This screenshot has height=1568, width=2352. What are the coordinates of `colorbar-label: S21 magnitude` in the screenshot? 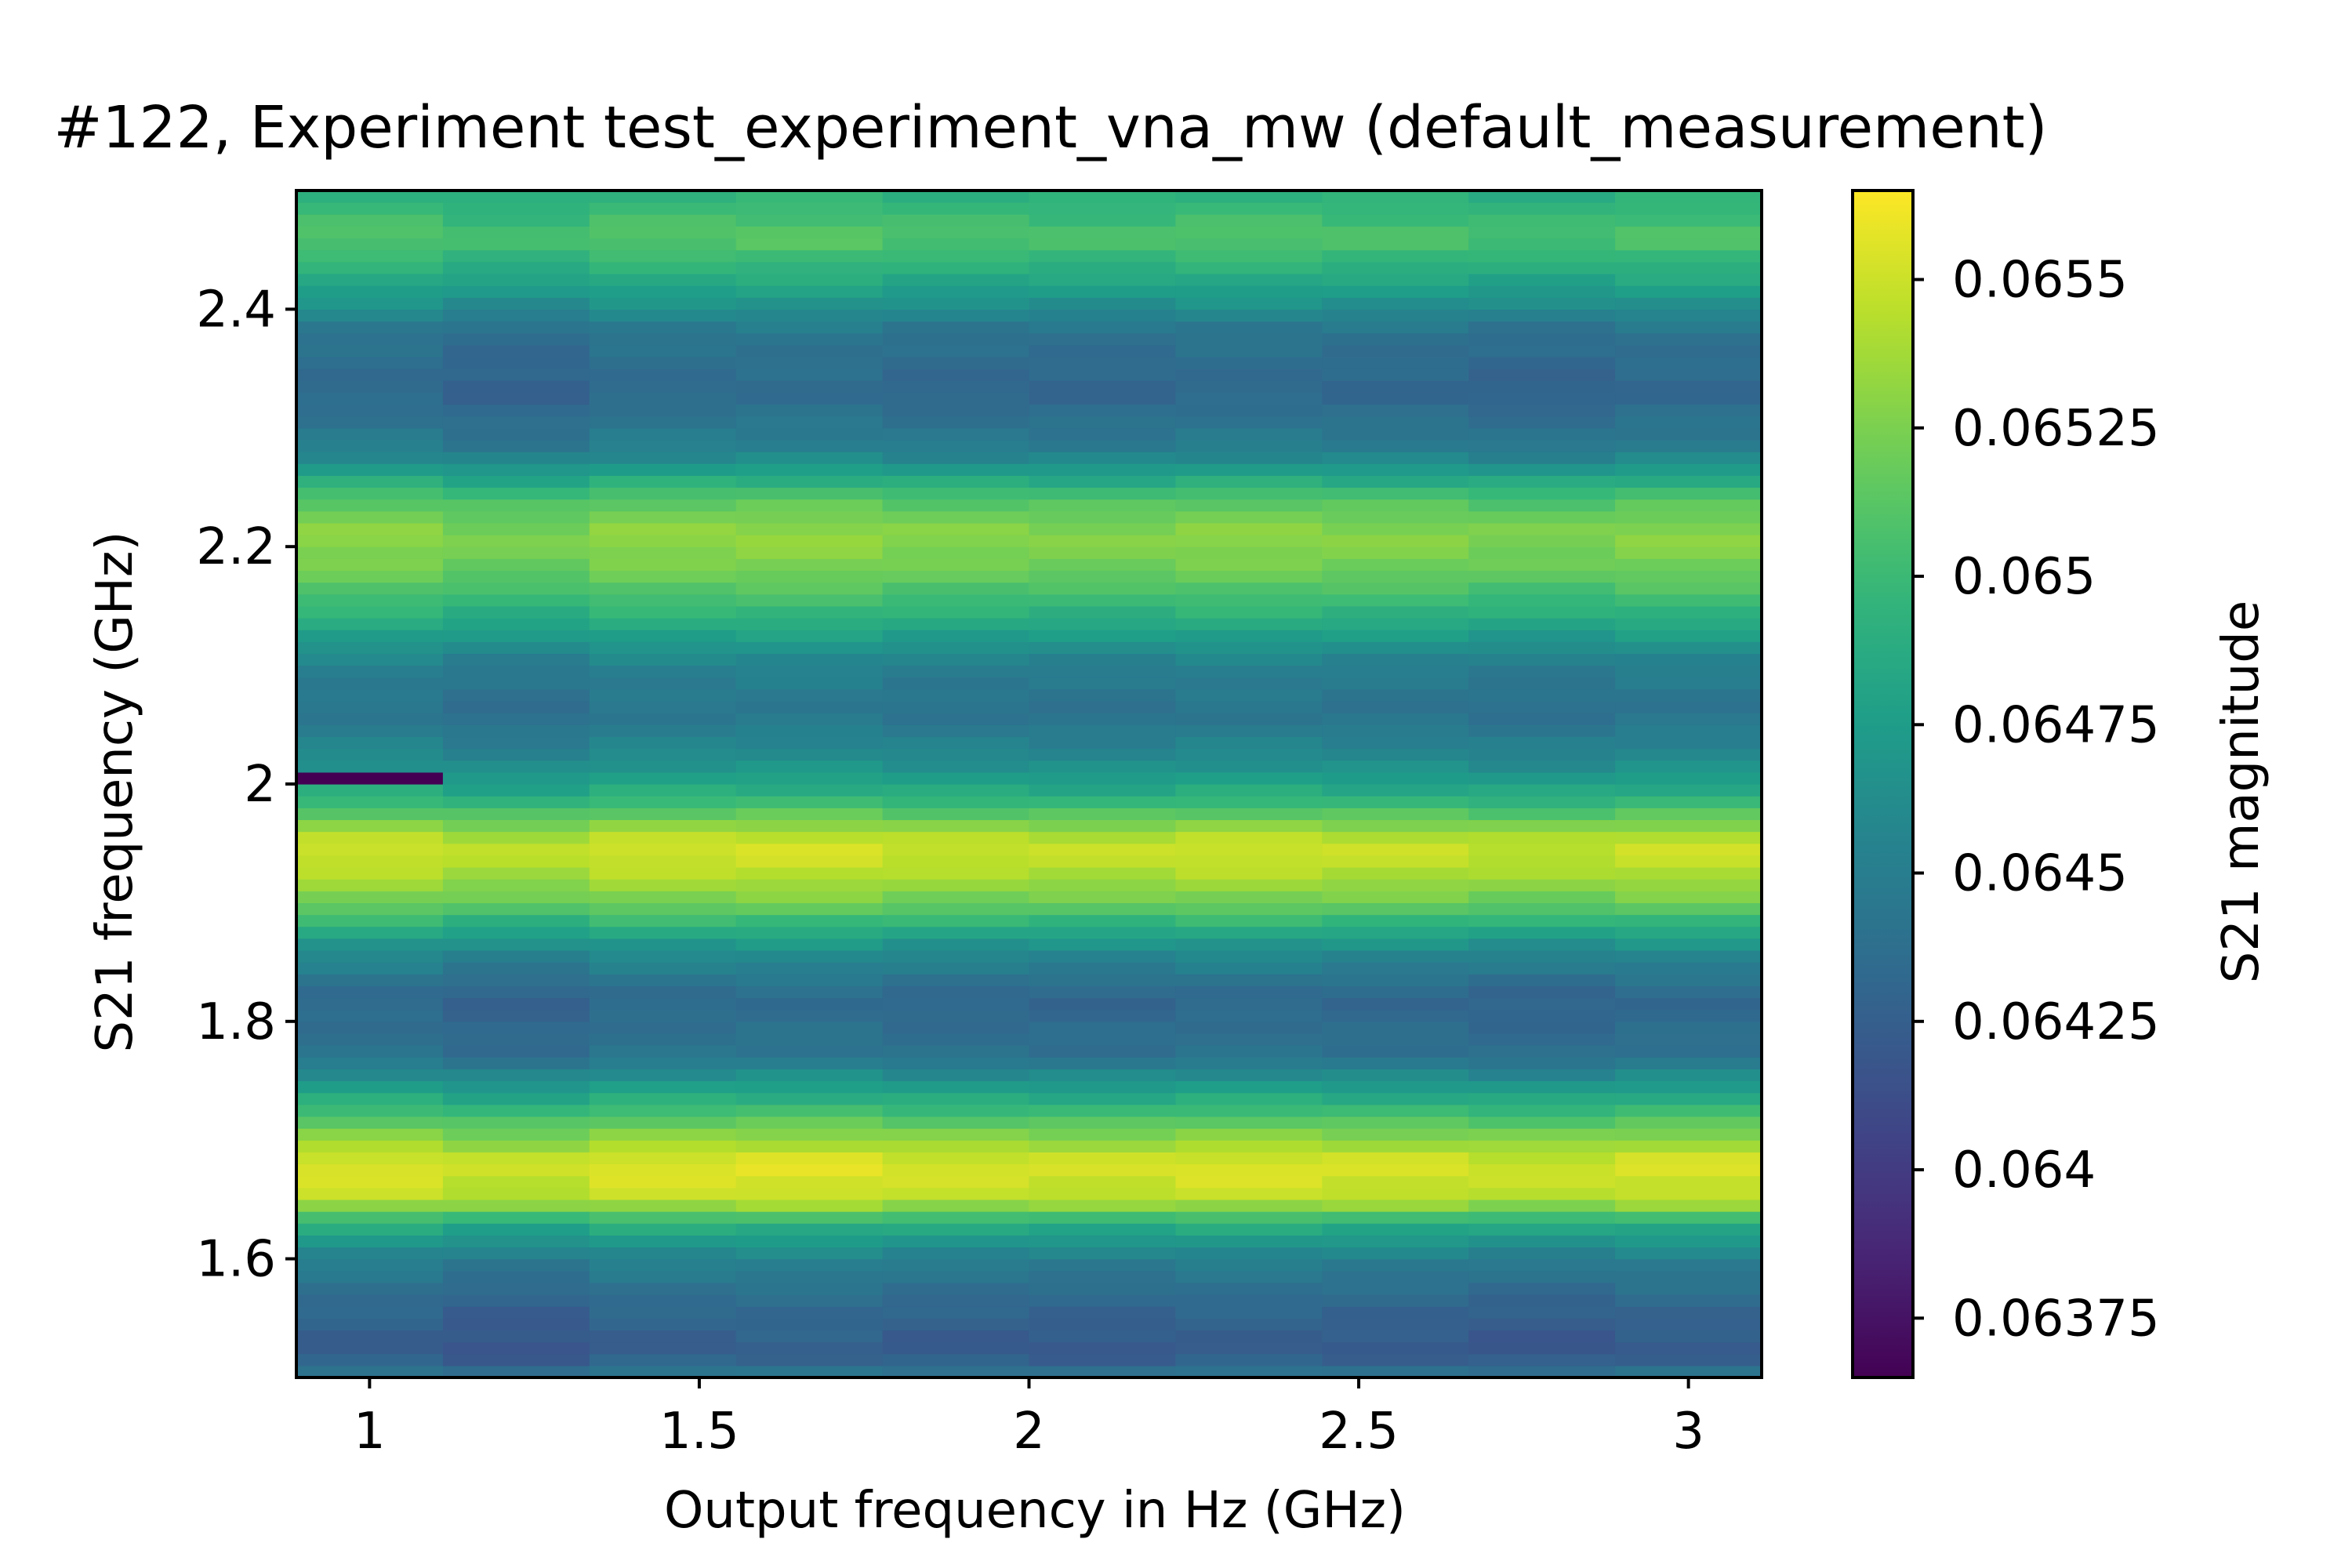 It's located at (2241, 792).